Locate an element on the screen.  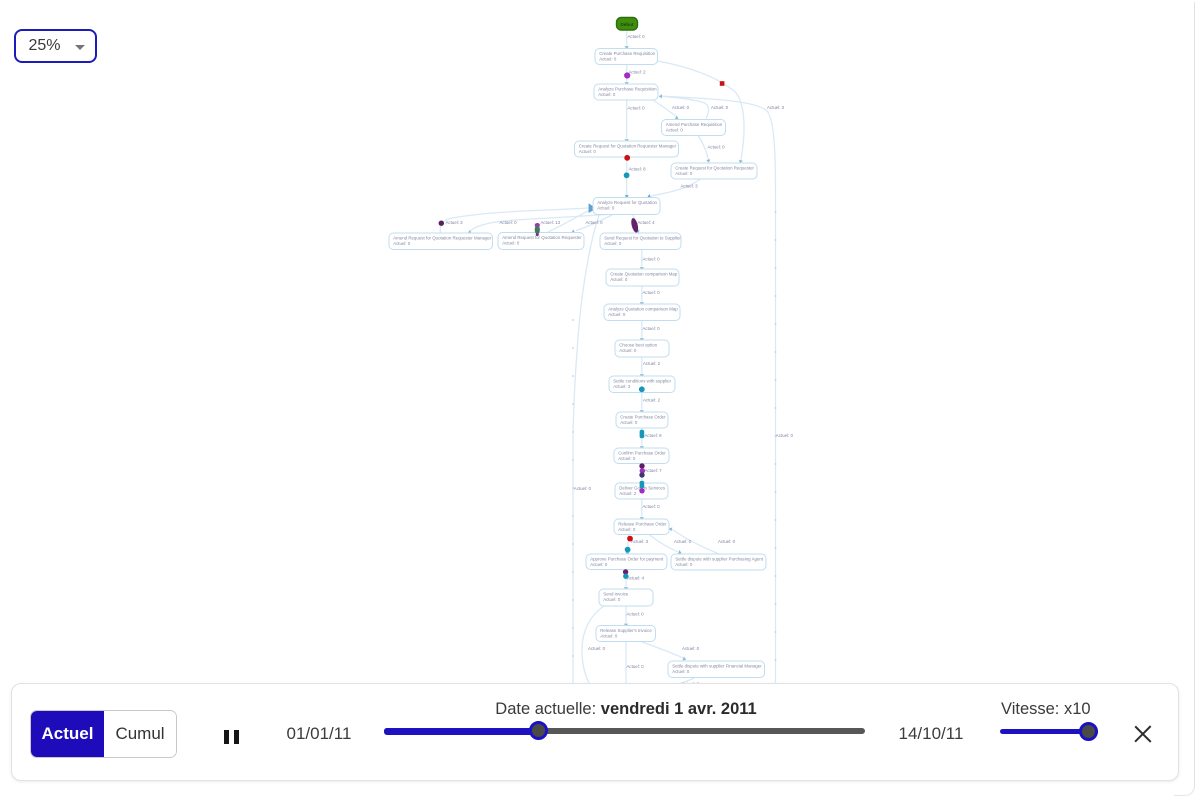
svg-text: Actuel: 13 is located at coordinates (551, 222).